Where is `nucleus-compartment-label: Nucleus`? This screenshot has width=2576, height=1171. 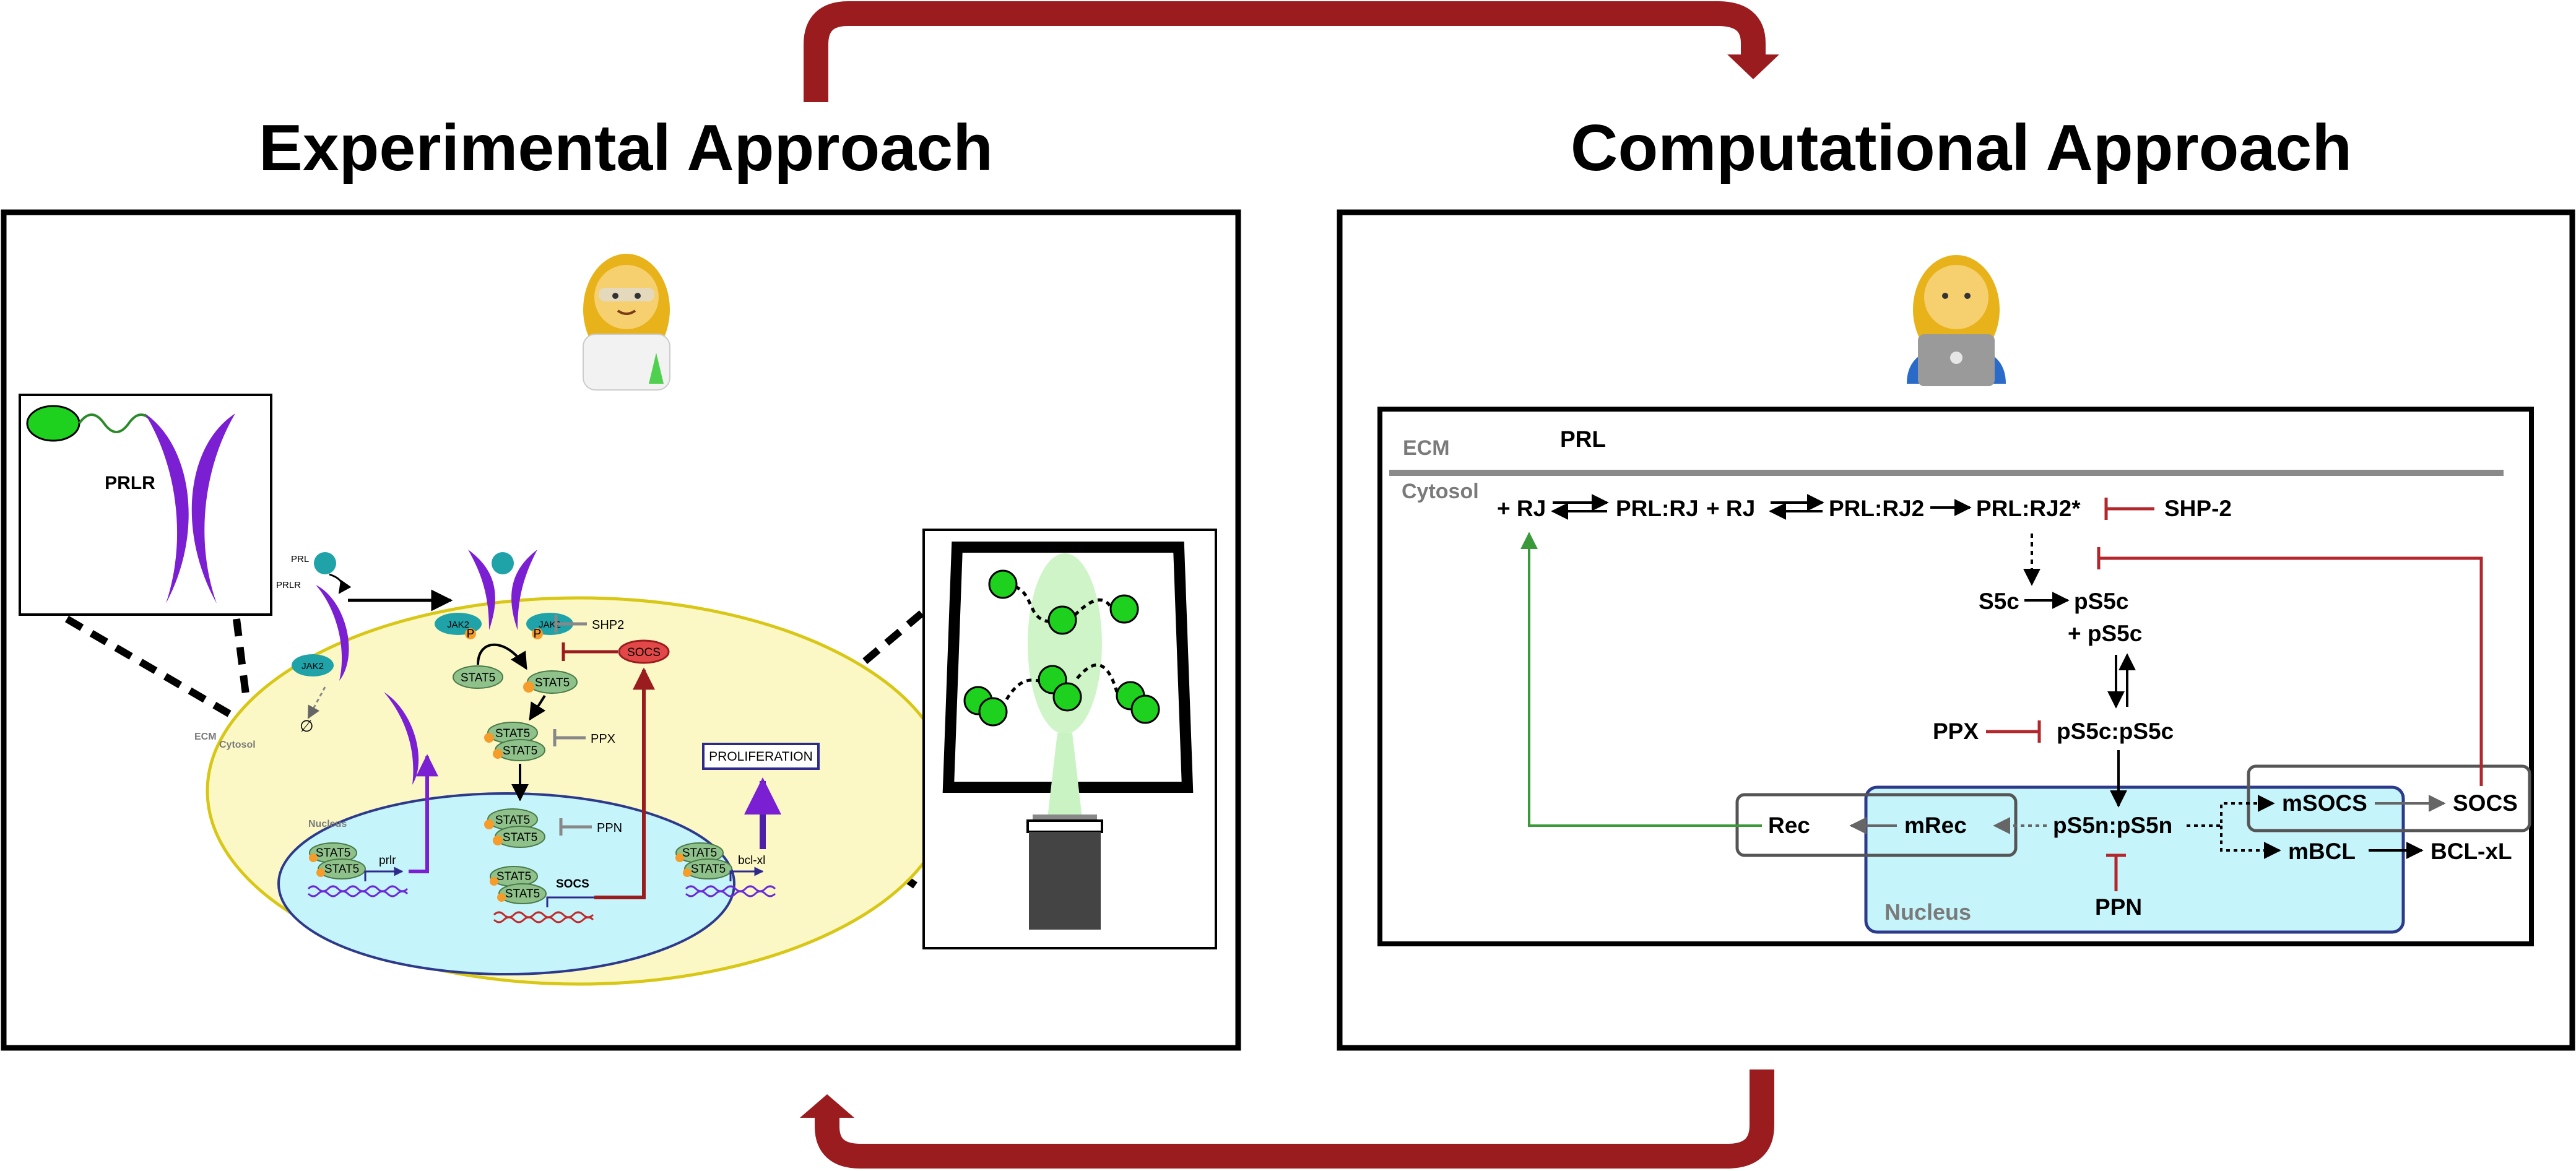
nucleus-compartment-label: Nucleus is located at coordinates (1927, 912).